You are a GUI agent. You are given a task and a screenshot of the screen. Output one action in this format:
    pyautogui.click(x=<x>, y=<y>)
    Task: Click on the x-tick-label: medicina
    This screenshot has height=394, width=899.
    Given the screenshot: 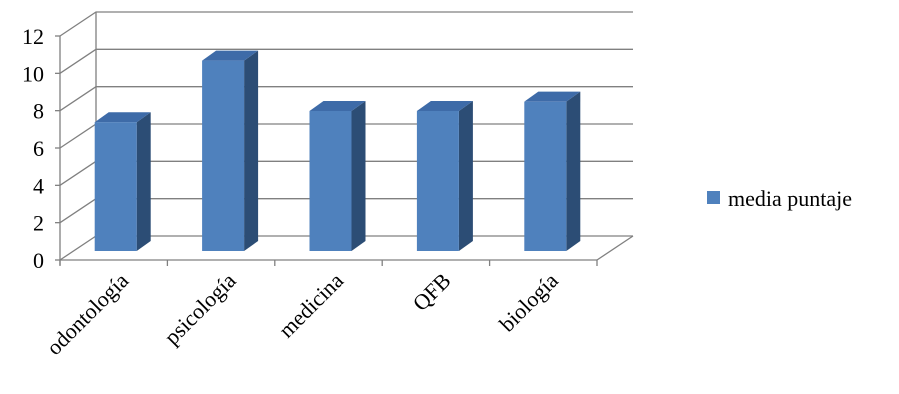 What is the action you would take?
    pyautogui.click(x=310, y=305)
    